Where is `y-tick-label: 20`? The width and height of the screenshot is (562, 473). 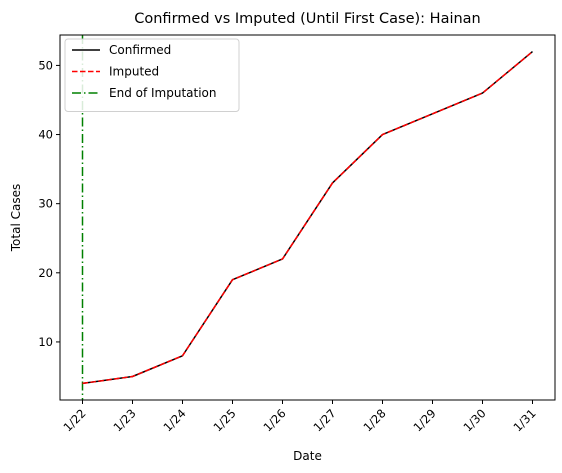
y-tick-label: 20 is located at coordinates (45, 273).